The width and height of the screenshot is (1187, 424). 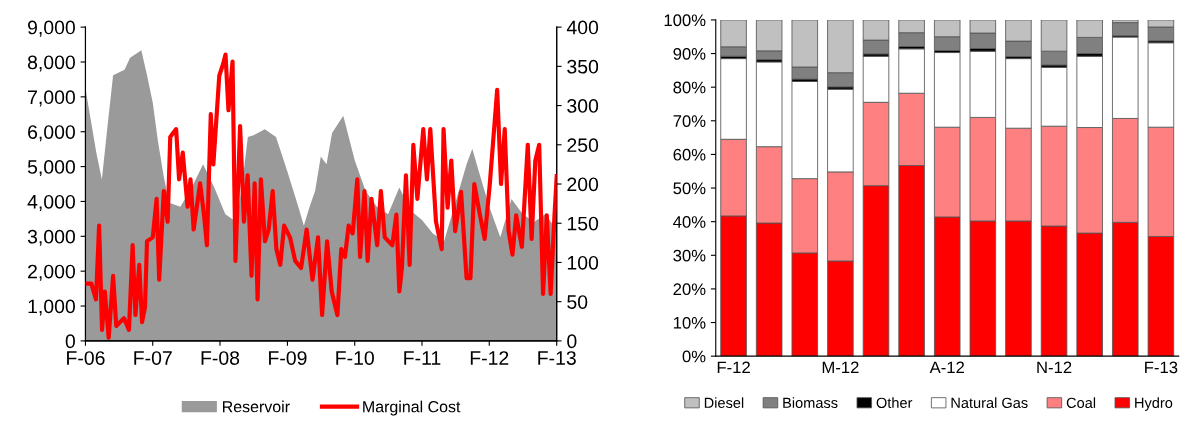 What do you see at coordinates (51, 28) in the screenshot?
I see `y-tick-label: 9,000` at bounding box center [51, 28].